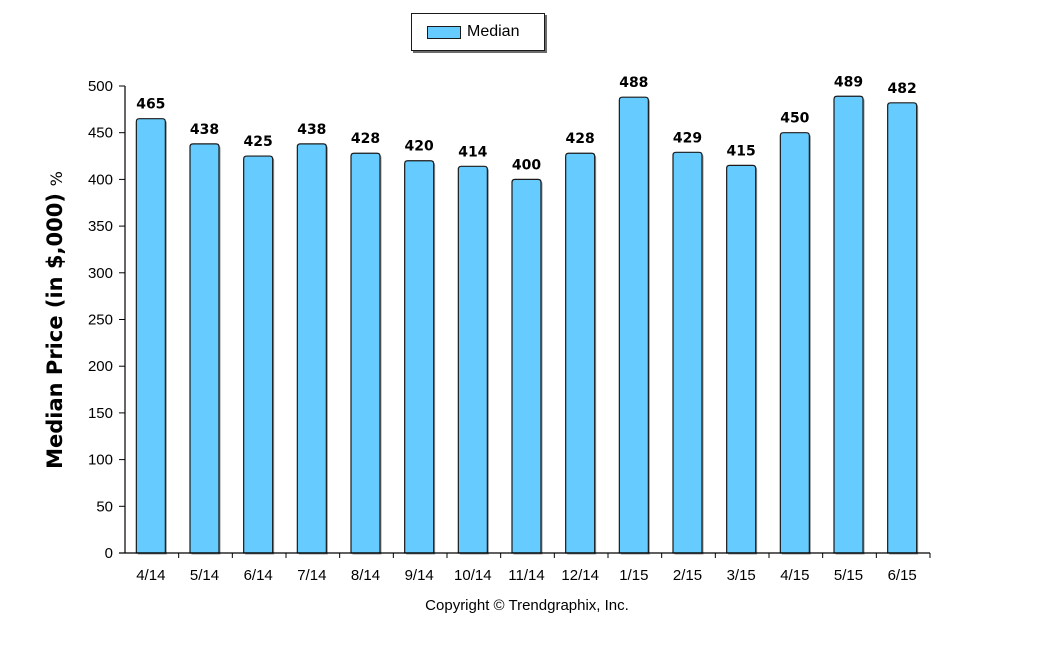 This screenshot has height=652, width=1038. Describe the element at coordinates (104, 506) in the screenshot. I see `y-tick-label-50: 50` at that location.